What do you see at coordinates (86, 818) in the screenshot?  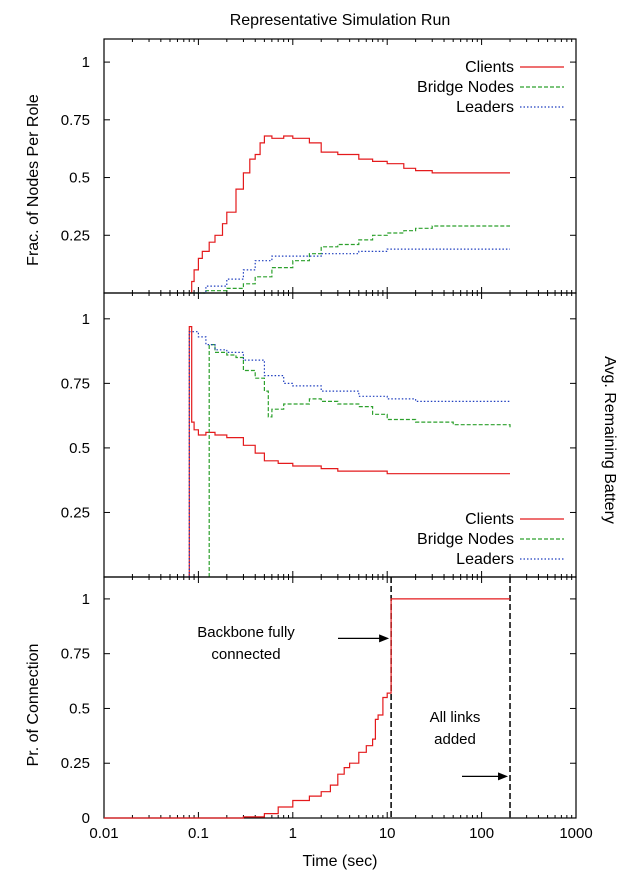 I see `y-tick-label: 0` at bounding box center [86, 818].